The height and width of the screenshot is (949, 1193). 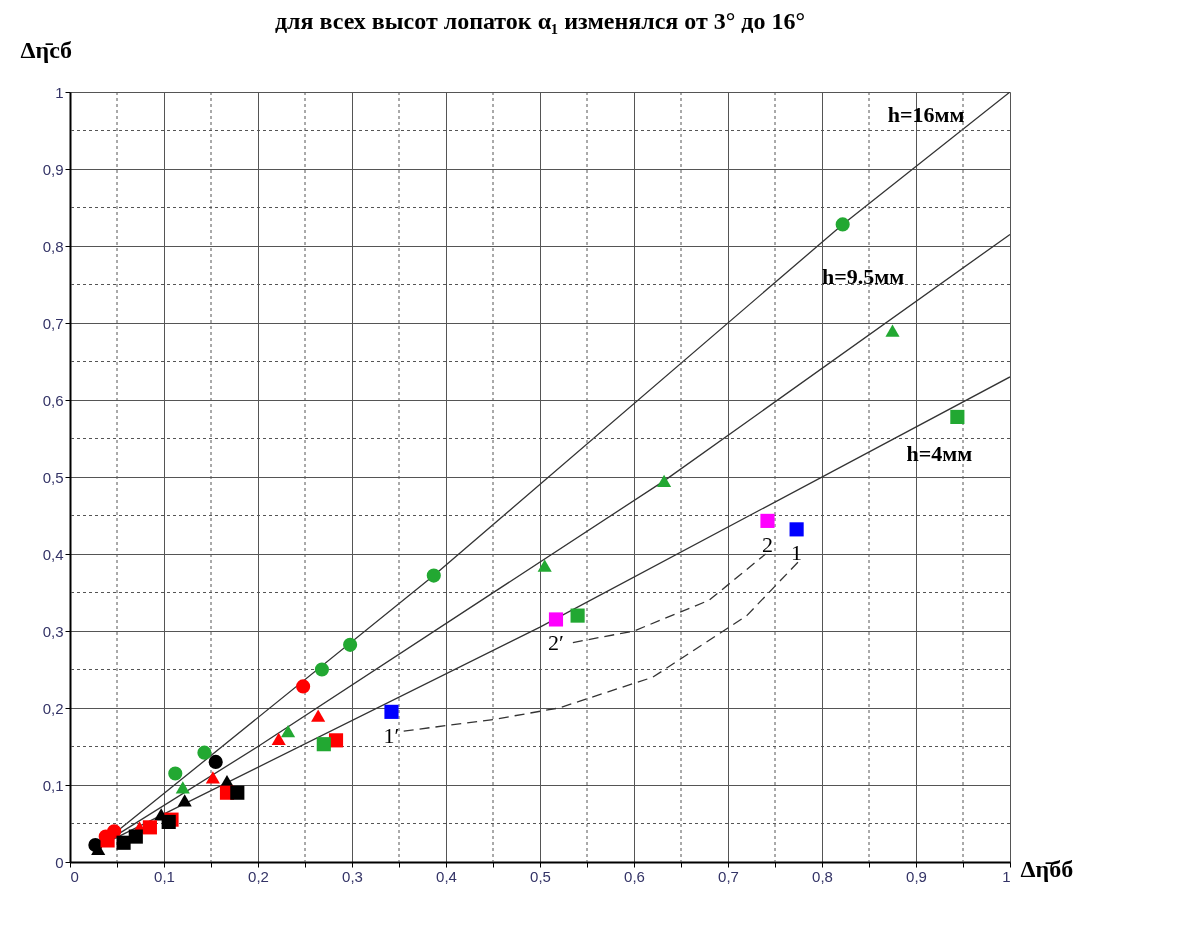 I want to click on x-tick-label: 0,2, so click(x=258, y=876).